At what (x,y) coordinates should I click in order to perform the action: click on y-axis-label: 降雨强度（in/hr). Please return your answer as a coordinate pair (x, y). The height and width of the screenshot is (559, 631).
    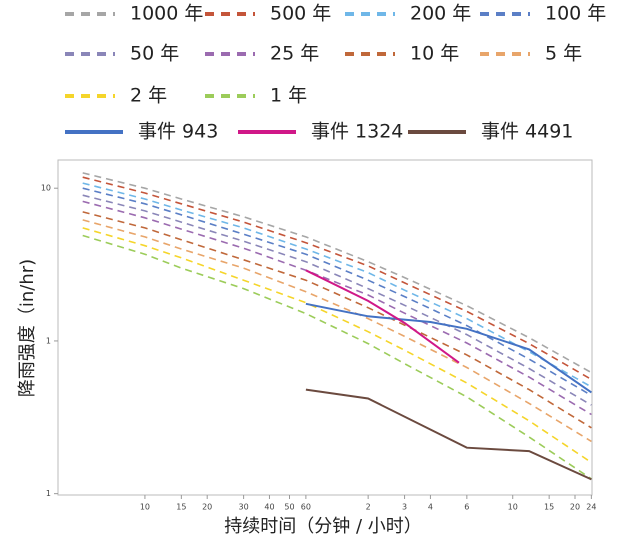
    Looking at the image, I should click on (27, 328).